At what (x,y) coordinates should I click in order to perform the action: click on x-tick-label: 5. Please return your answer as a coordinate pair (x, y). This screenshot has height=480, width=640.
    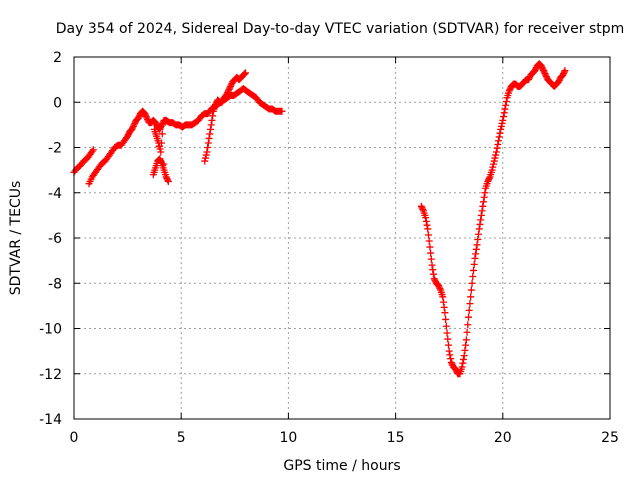
    Looking at the image, I should click on (181, 438).